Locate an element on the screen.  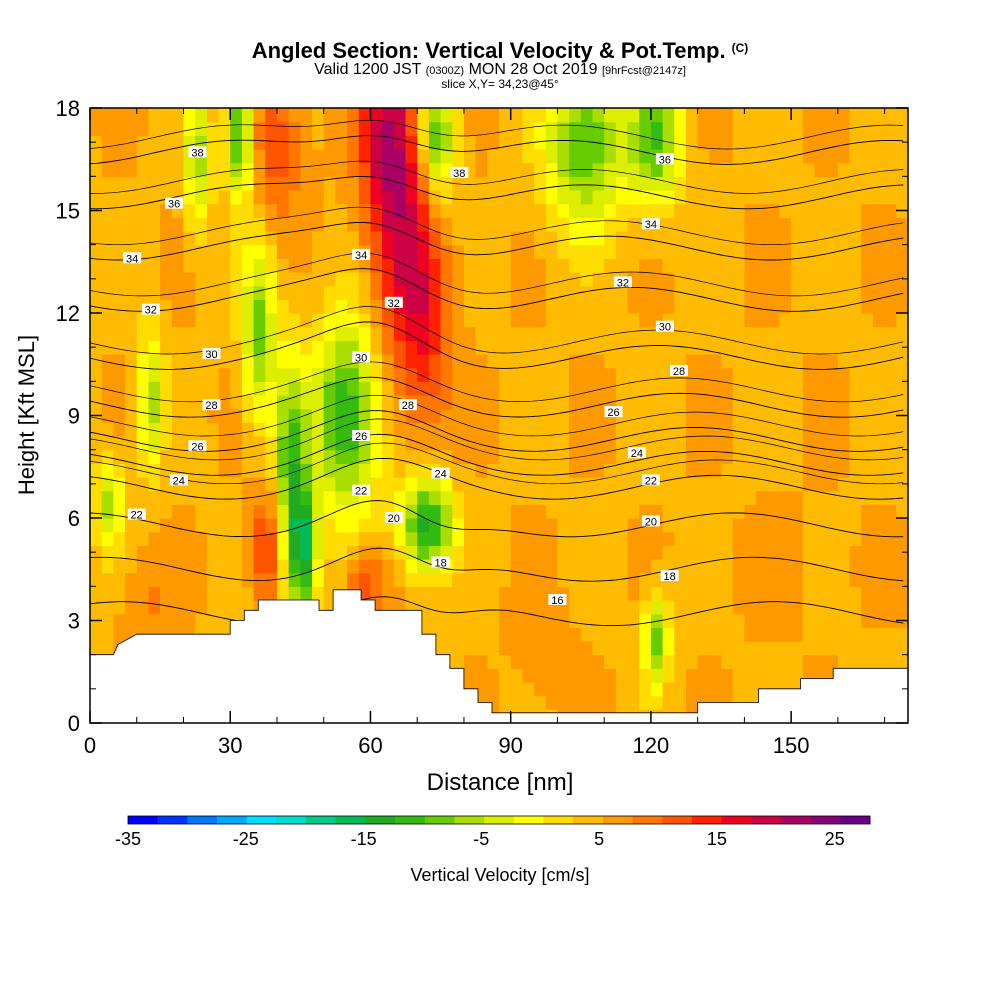
contour-label: 22 is located at coordinates (361, 492).